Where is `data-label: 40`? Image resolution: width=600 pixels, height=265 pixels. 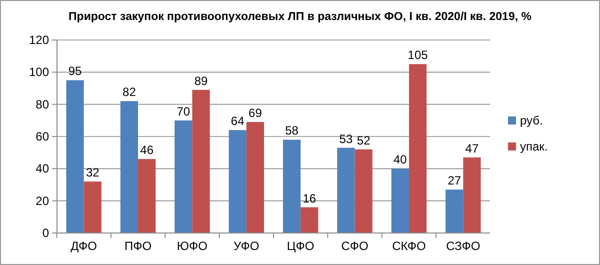 data-label: 40 is located at coordinates (400, 159).